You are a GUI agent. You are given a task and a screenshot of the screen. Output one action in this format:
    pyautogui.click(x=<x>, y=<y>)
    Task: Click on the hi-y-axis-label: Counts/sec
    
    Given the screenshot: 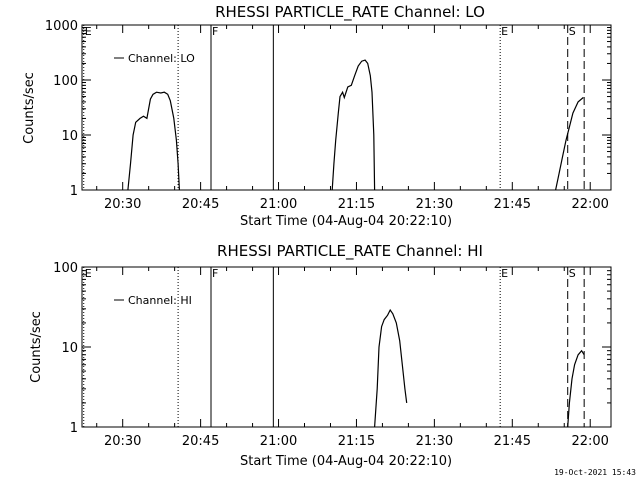 What is the action you would take?
    pyautogui.click(x=36, y=347)
    